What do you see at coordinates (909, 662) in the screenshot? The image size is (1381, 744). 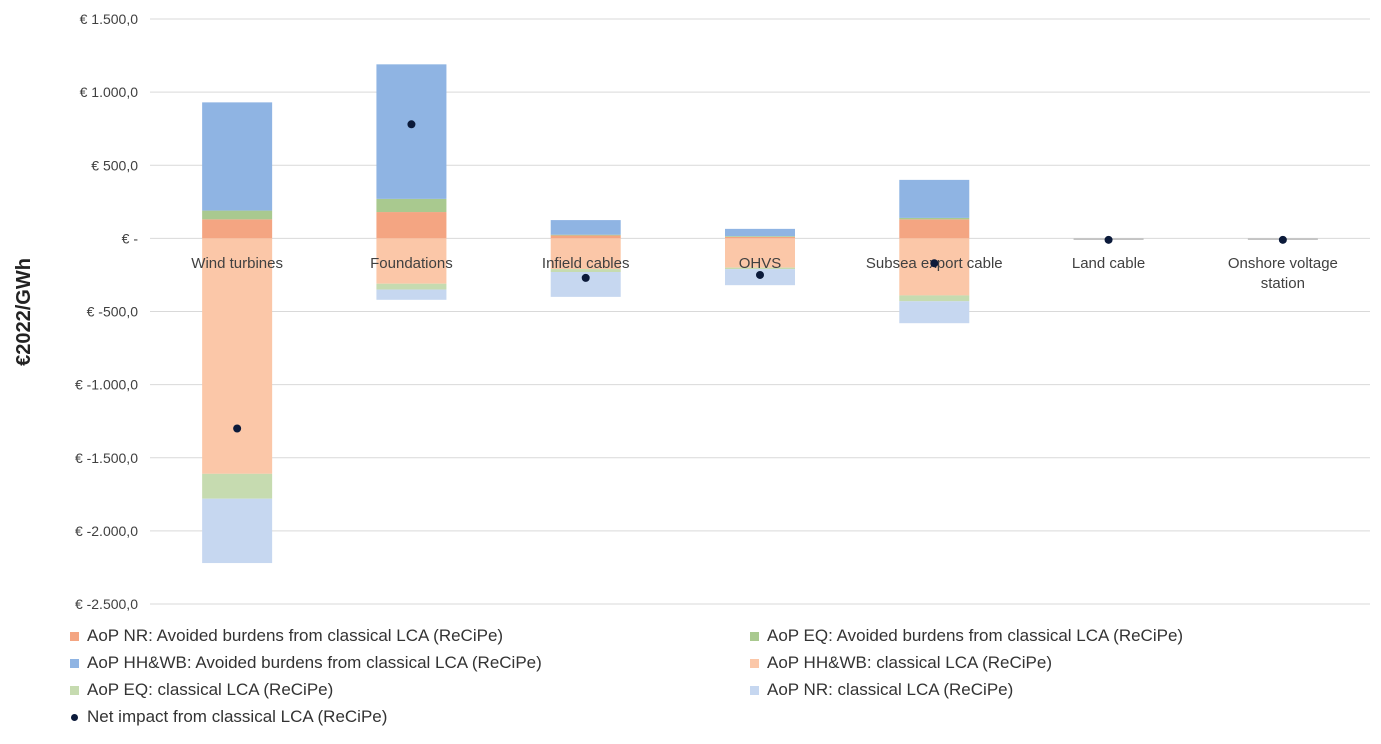 I see `legend-label: AoP HH&WB: classical LCA (ReCiPe)` at bounding box center [909, 662].